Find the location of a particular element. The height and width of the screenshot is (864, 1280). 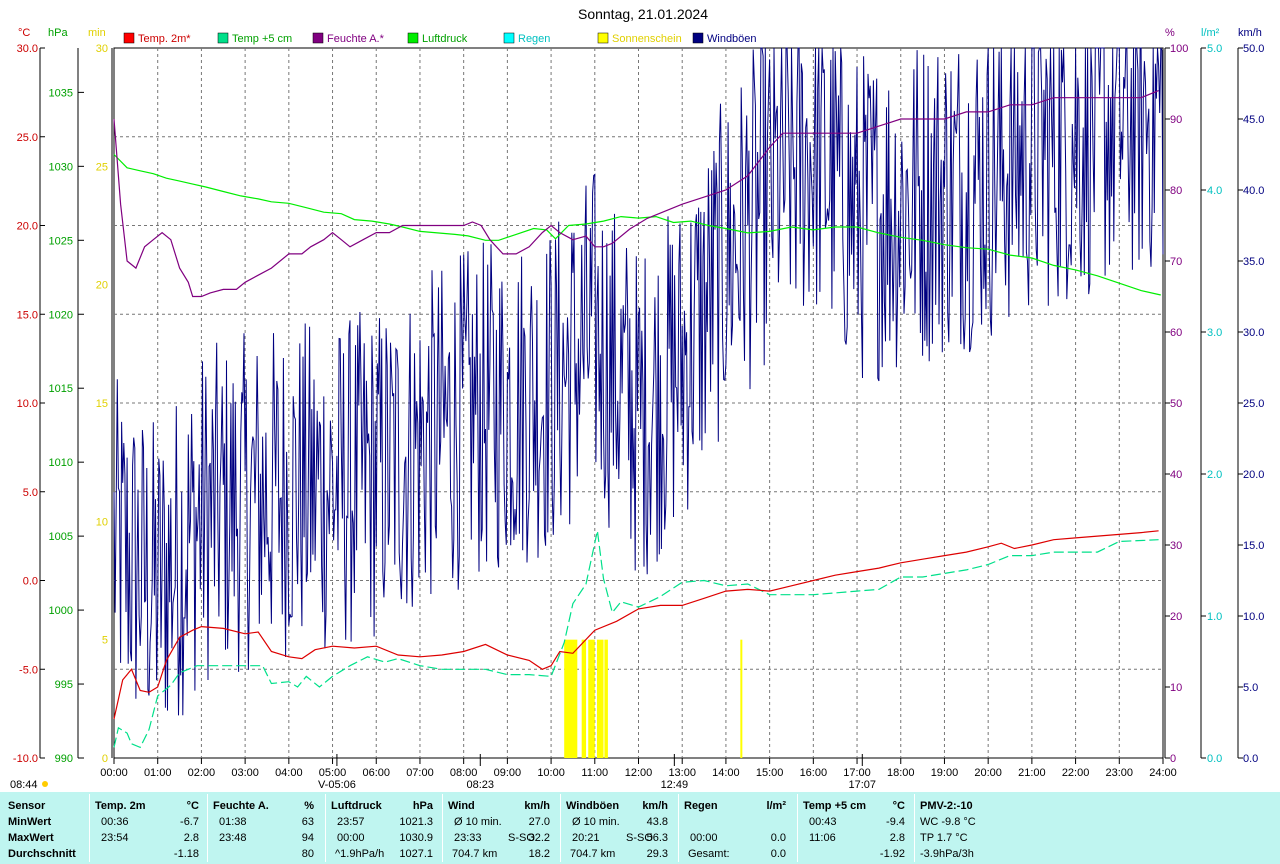

sun-markers: 08:44 V-05:06 08:23 12:49 17:07 is located at coordinates (443, 772).